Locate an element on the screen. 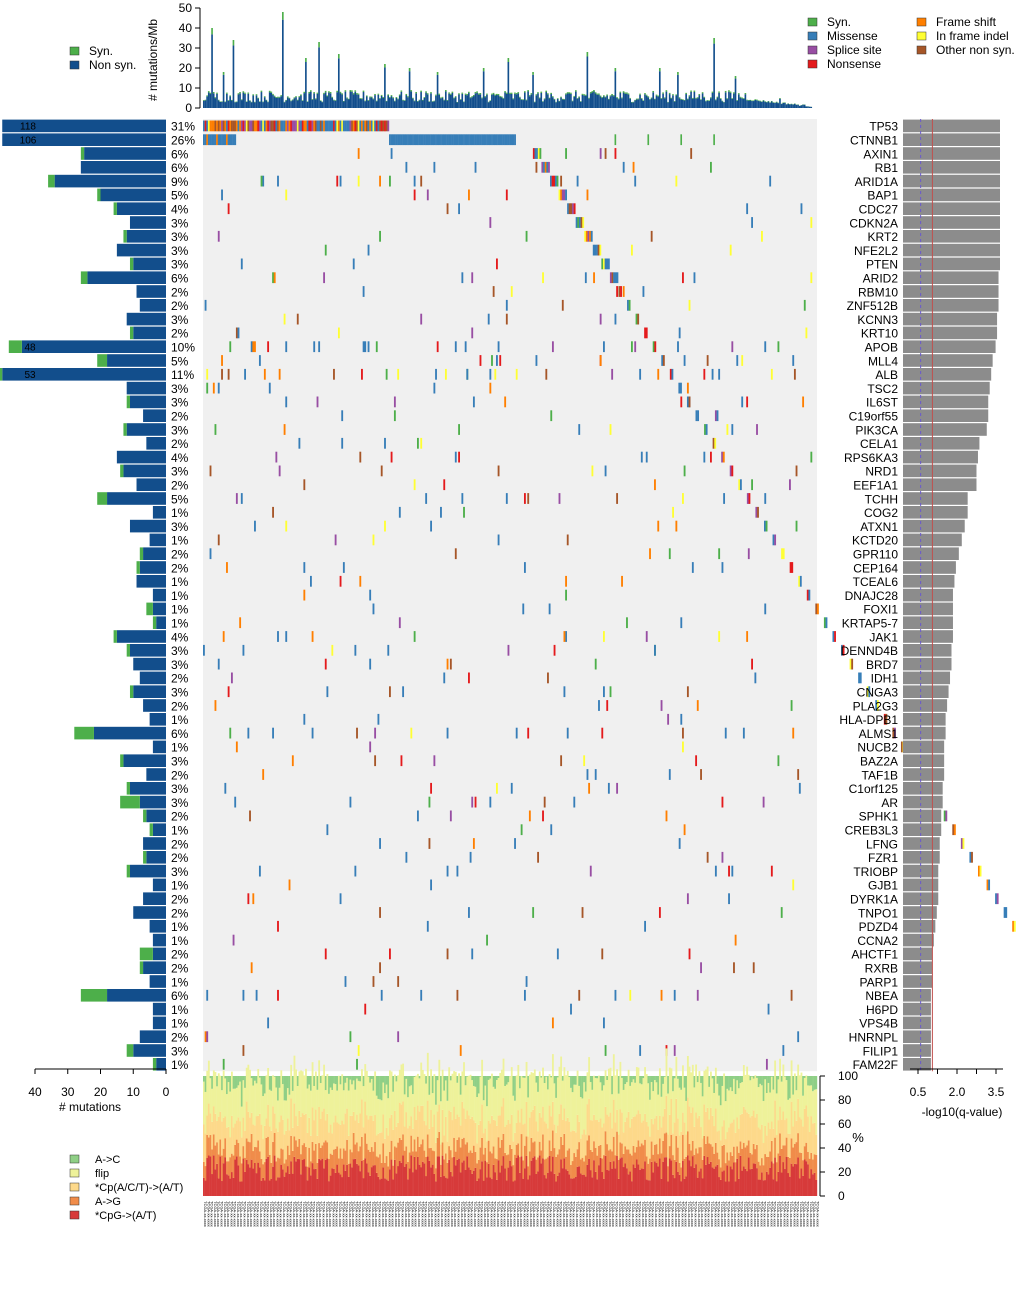 The height and width of the screenshot is (1308, 1020). gene-percent: 31% is located at coordinates (183, 127).